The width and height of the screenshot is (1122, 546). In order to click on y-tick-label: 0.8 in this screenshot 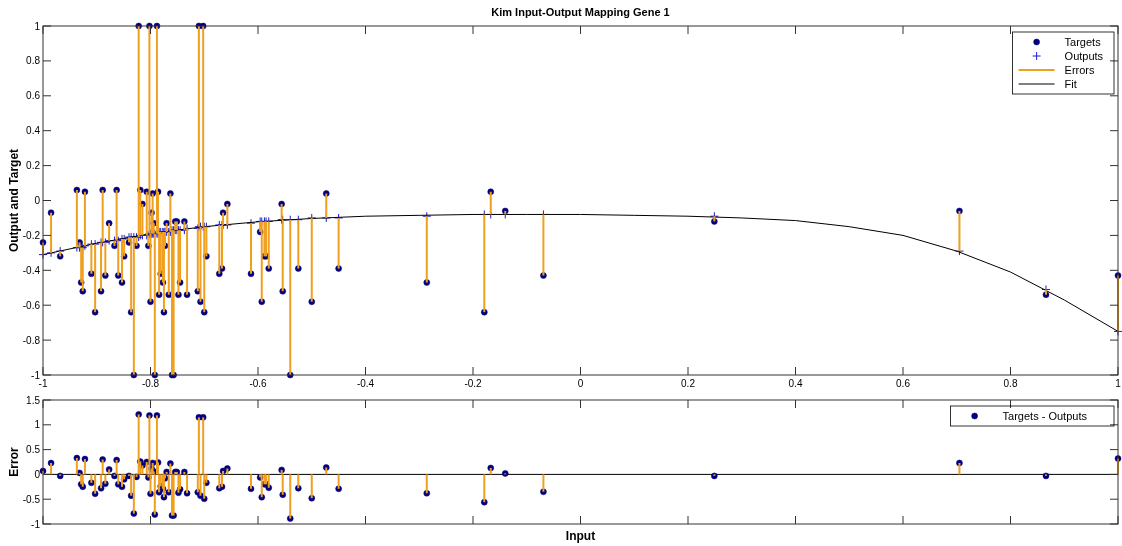, I will do `click(33, 61)`.